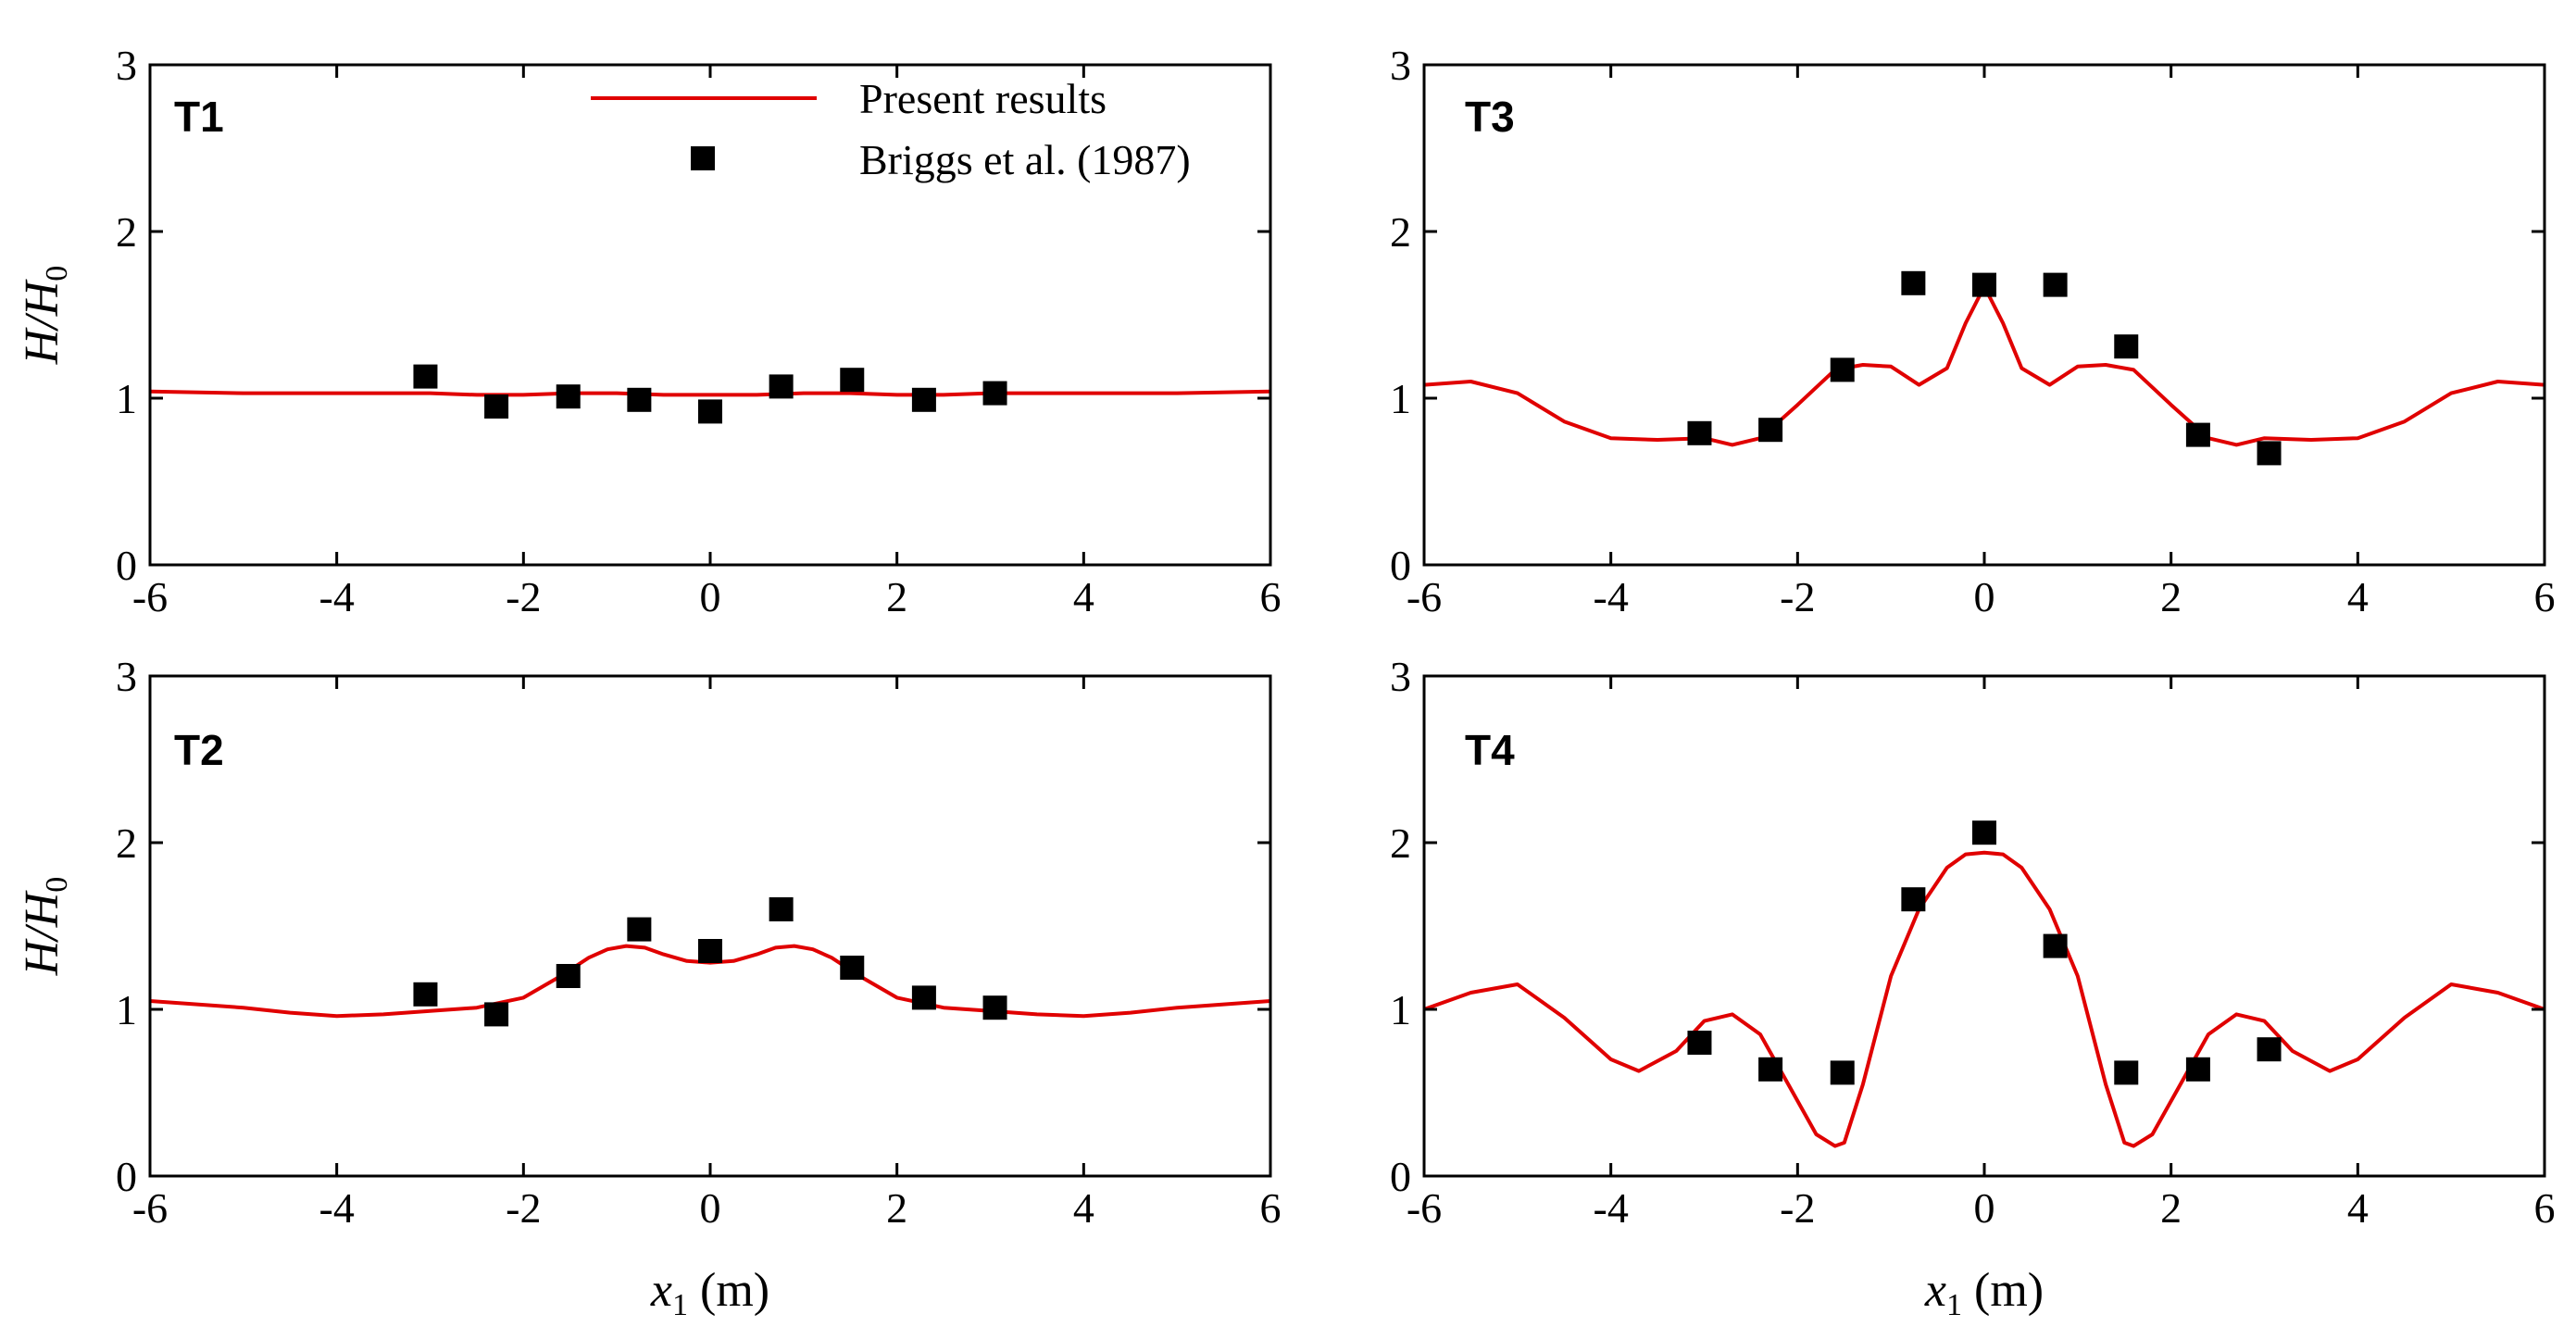 The image size is (2576, 1339). What do you see at coordinates (337, 1208) in the screenshot?
I see `t2-x-tick-label: -4` at bounding box center [337, 1208].